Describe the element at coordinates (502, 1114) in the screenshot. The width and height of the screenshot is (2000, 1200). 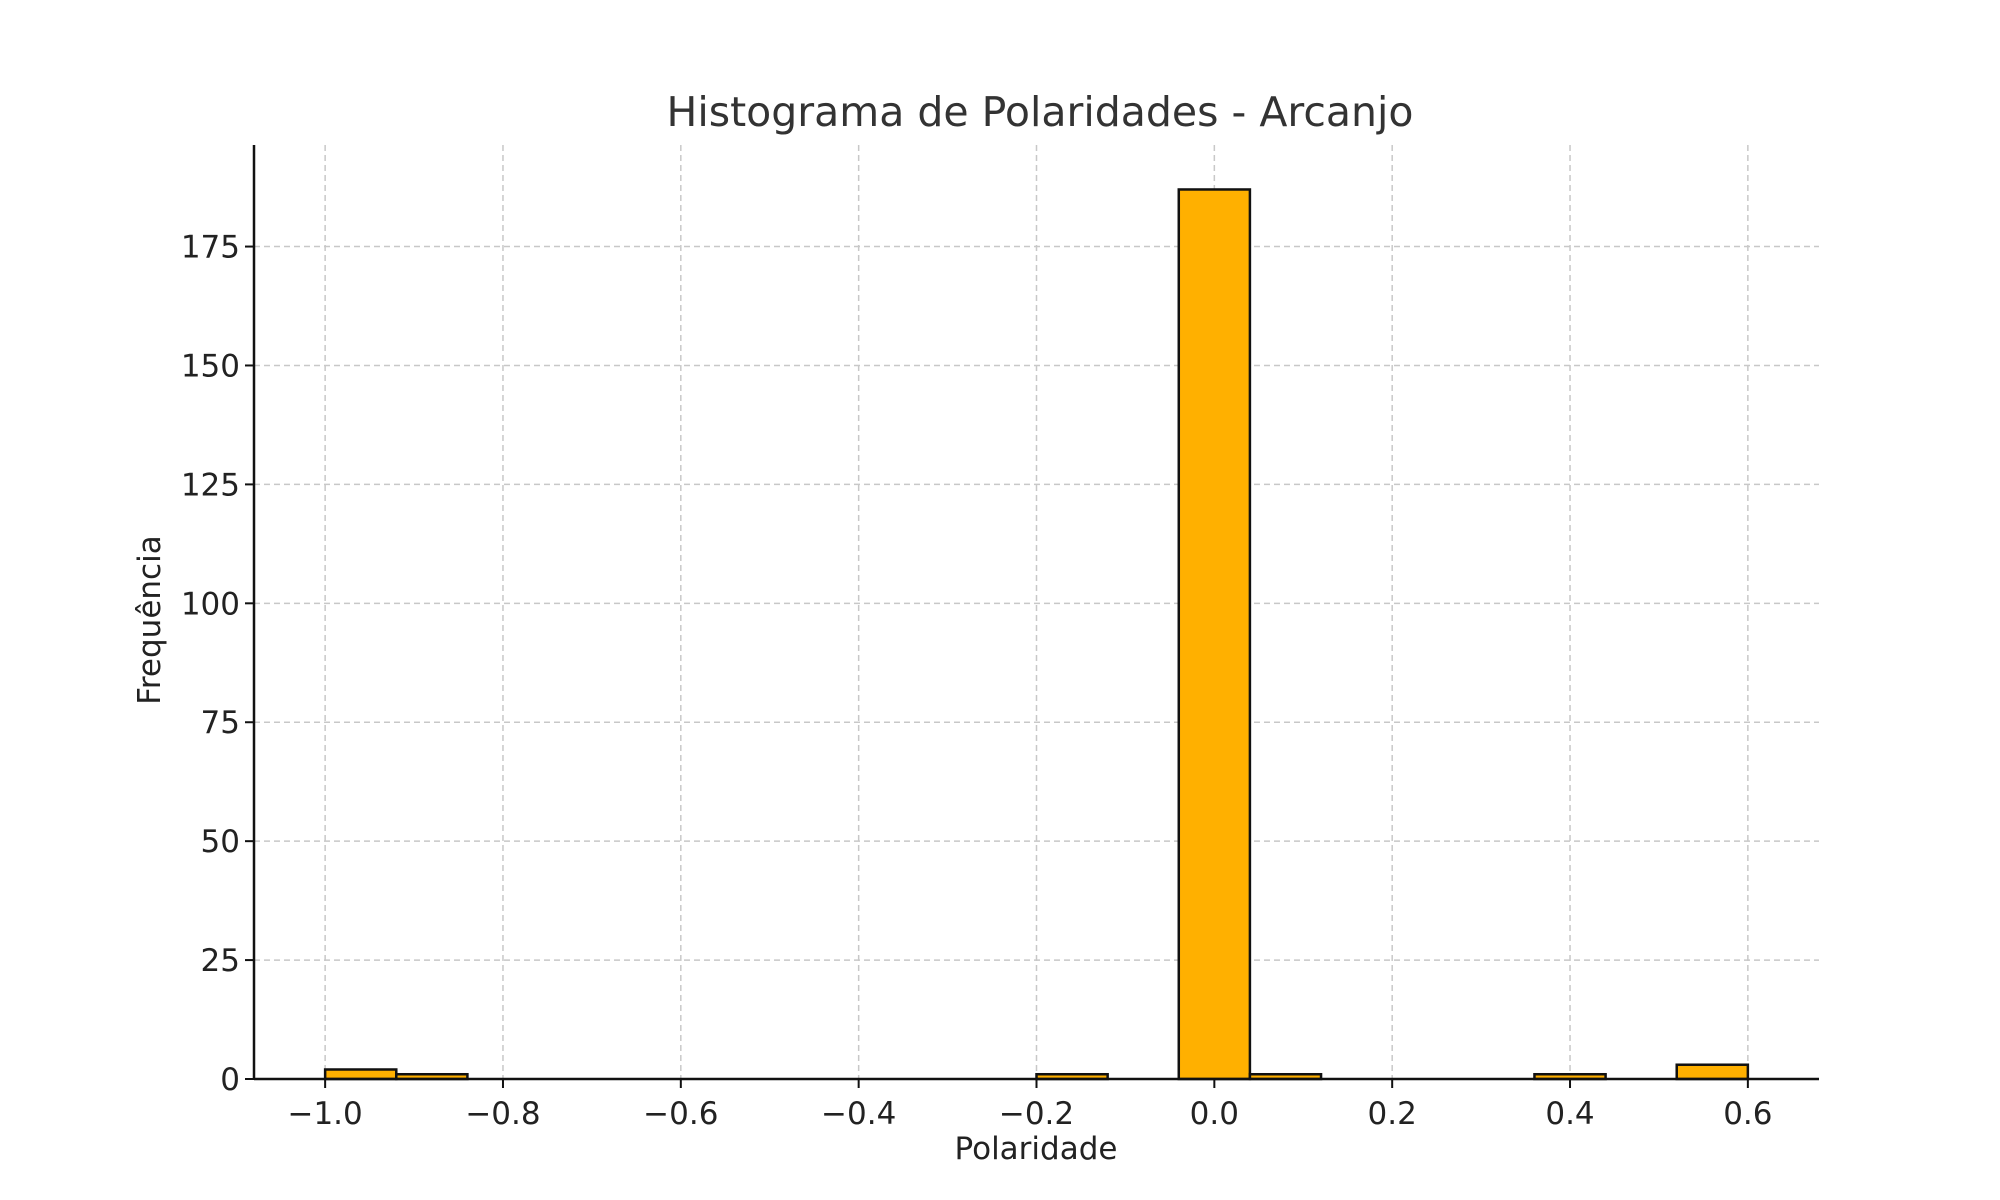
I see `x-tick-label: −0.8` at that location.